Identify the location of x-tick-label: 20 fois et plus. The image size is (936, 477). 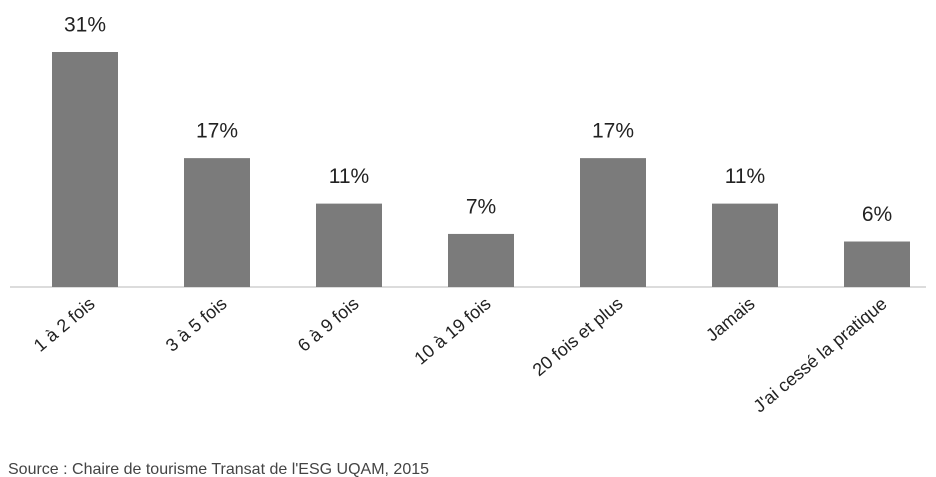
(578, 336).